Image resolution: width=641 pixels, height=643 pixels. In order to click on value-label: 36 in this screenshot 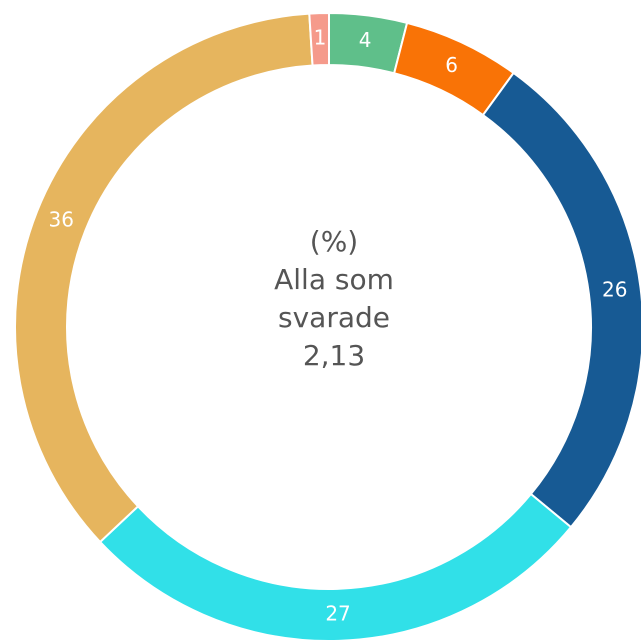, I will do `click(60, 219)`.